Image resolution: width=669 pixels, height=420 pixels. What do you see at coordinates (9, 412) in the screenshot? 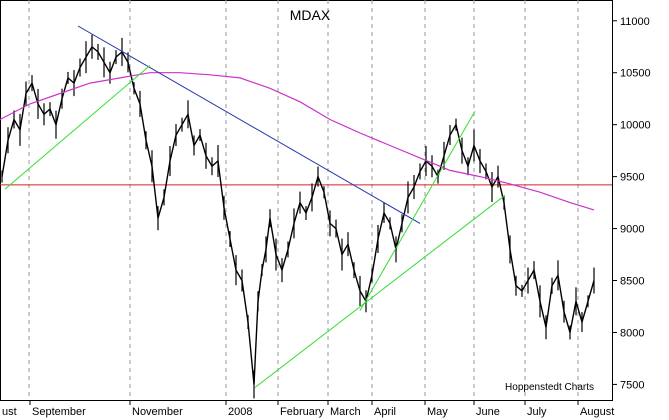
I see `x-tick-label-0: ust` at bounding box center [9, 412].